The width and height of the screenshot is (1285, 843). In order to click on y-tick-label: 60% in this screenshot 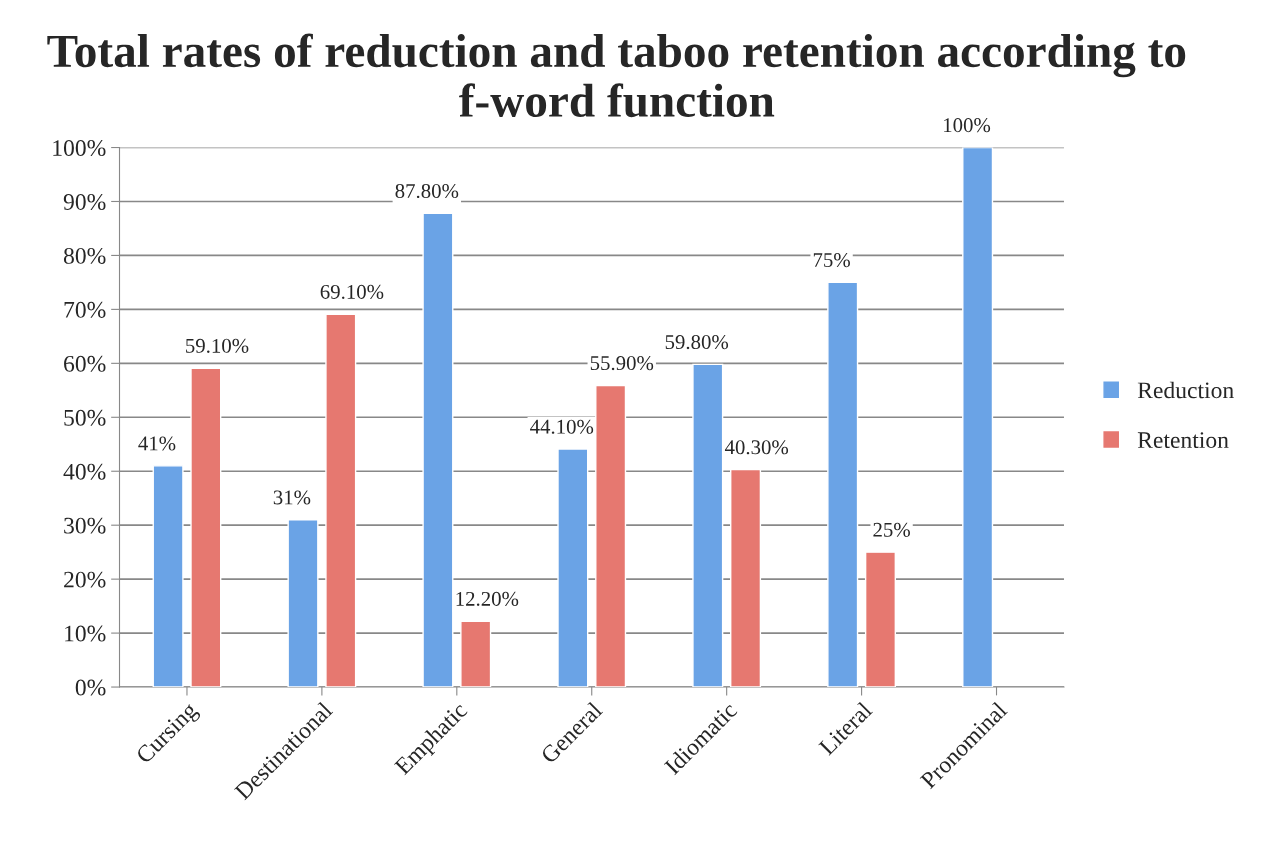, I will do `click(85, 363)`.